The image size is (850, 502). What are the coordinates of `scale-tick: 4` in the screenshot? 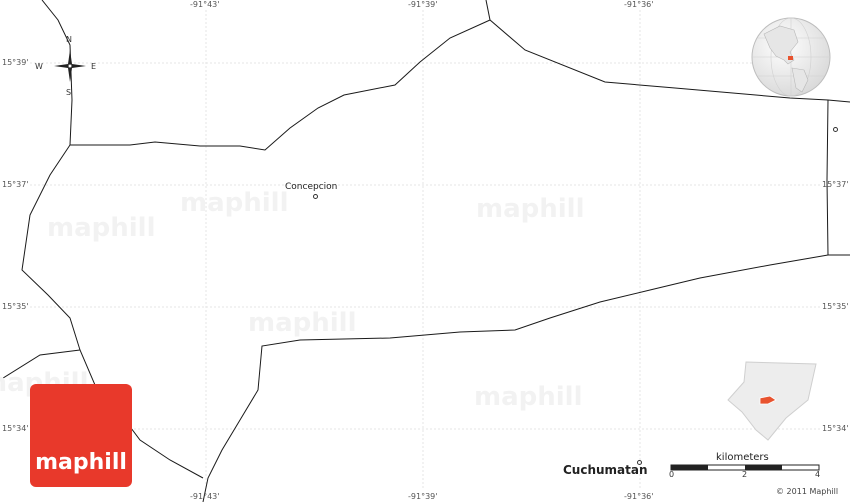 It's located at (818, 474).